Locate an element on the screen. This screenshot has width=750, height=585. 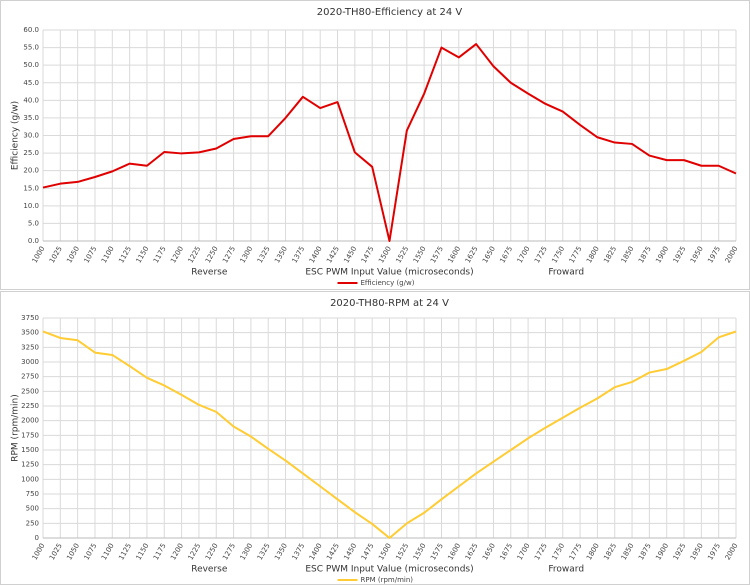
y-tick-label: 20.0 is located at coordinates (31, 171).